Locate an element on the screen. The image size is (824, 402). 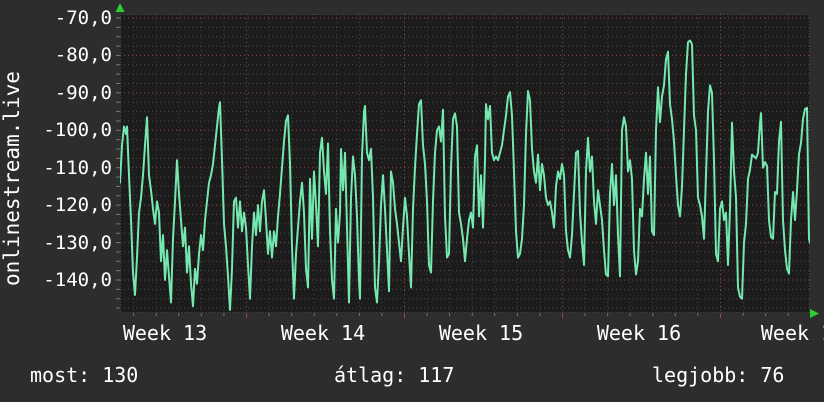
stat-best: legjobb: 76 is located at coordinates (718, 375).